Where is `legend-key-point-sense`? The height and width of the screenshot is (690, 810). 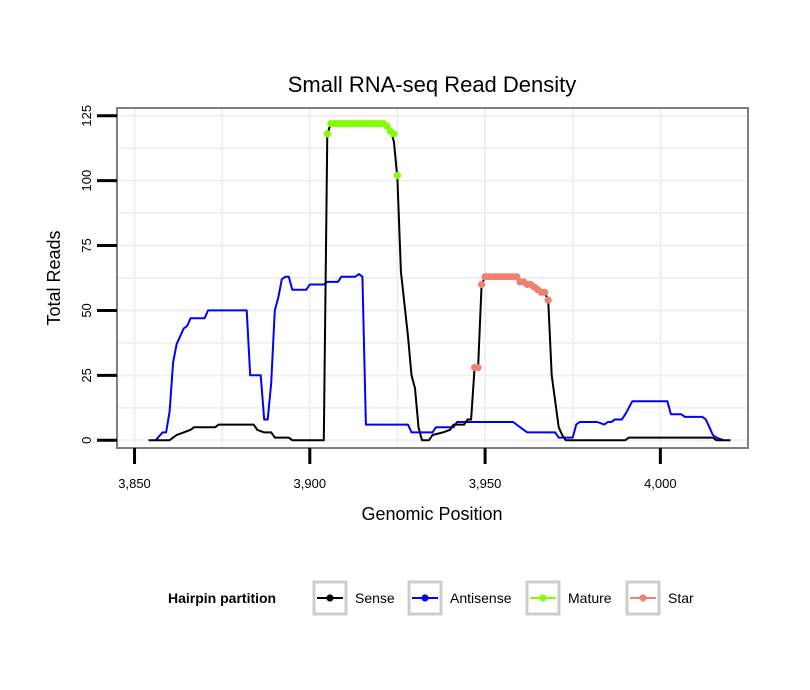 legend-key-point-sense is located at coordinates (330, 598).